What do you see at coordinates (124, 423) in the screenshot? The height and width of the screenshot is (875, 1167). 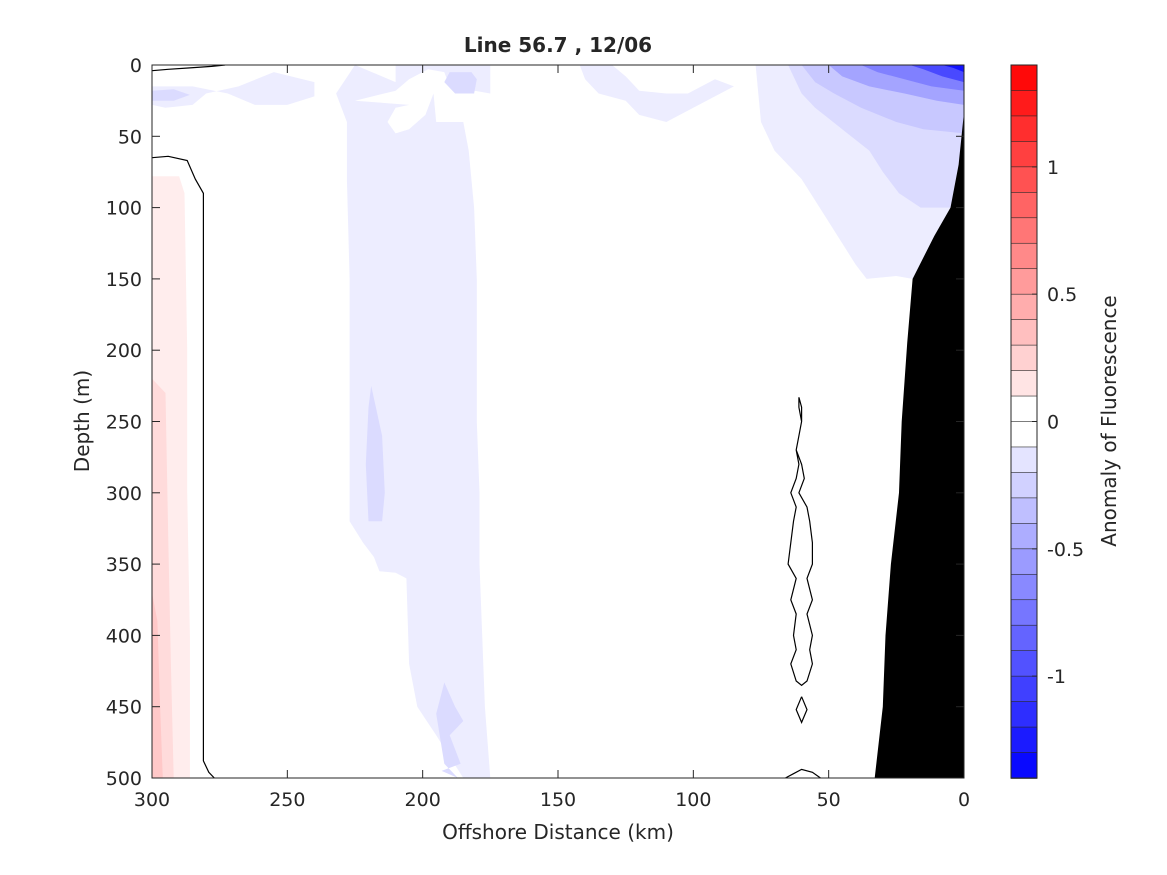 I see `y-tick-label-5: 250` at bounding box center [124, 423].